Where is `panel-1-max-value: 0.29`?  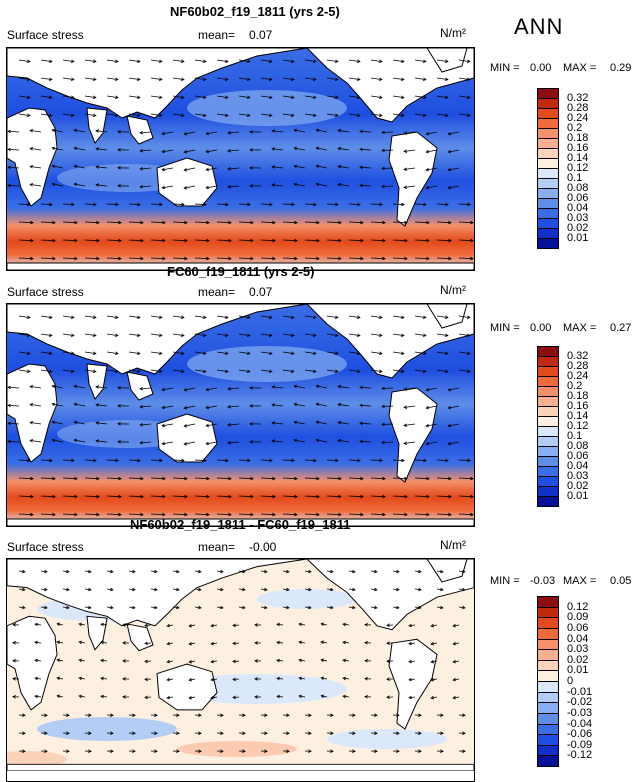 panel-1-max-value: 0.29 is located at coordinates (620, 68).